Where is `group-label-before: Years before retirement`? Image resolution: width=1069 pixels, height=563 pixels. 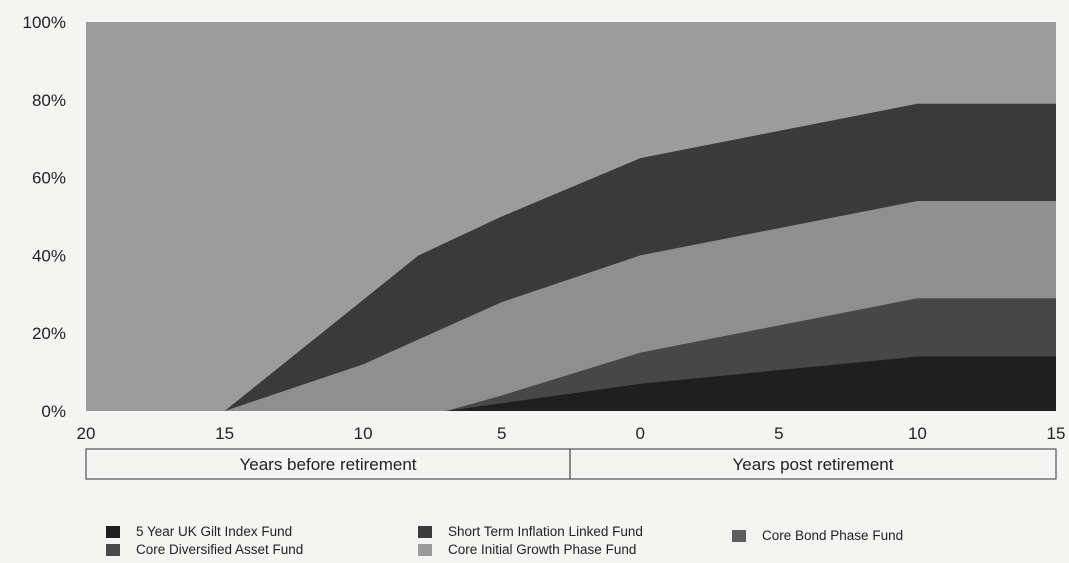
group-label-before: Years before retirement is located at coordinates (327, 464).